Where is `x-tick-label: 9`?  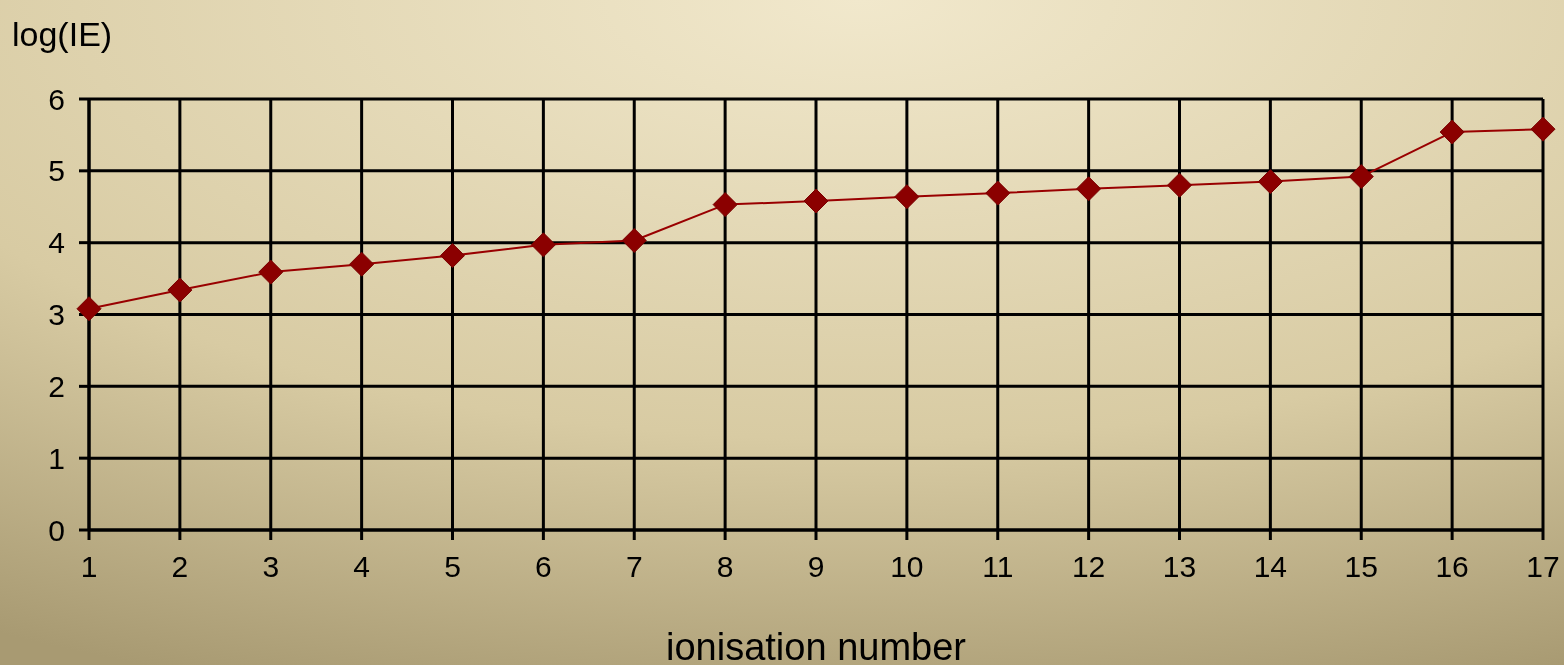 x-tick-label: 9 is located at coordinates (816, 566).